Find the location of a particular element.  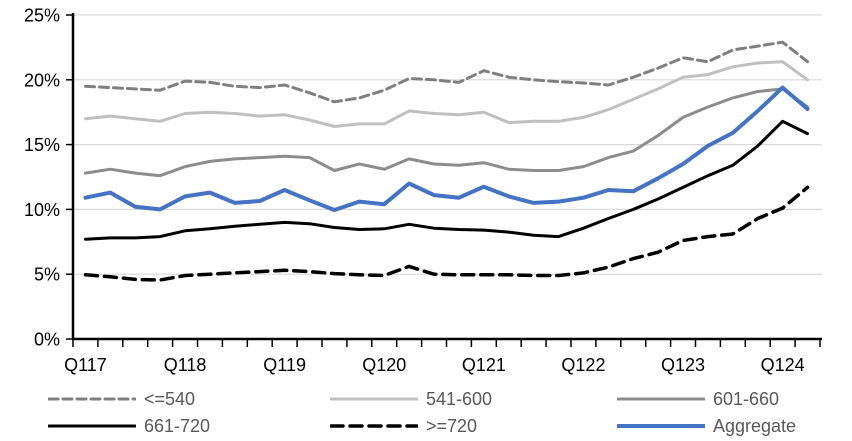

legend-item-540: <=540 is located at coordinates (121, 399).